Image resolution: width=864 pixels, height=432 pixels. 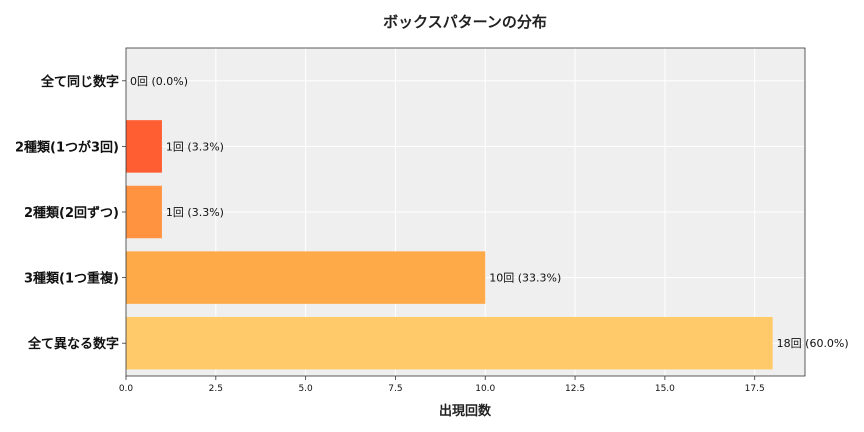 What do you see at coordinates (485, 389) in the screenshot?
I see `x-tick-label: 10.0` at bounding box center [485, 389].